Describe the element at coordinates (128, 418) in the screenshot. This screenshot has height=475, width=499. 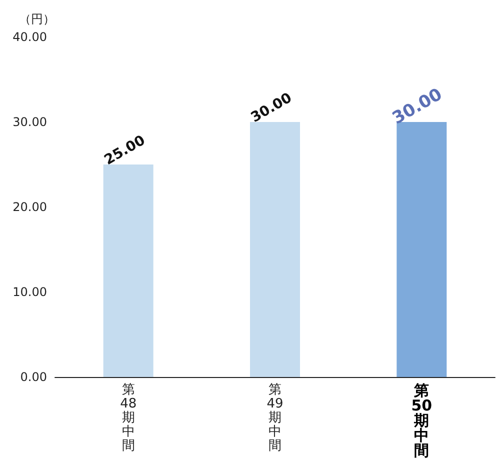
I see `x-tick-label: 第48期中間` at that location.